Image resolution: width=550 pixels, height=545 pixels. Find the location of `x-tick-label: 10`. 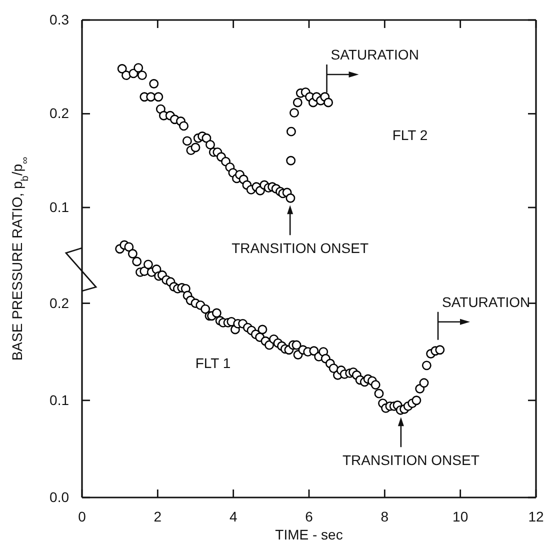

x-tick-label: 10 is located at coordinates (460, 516).